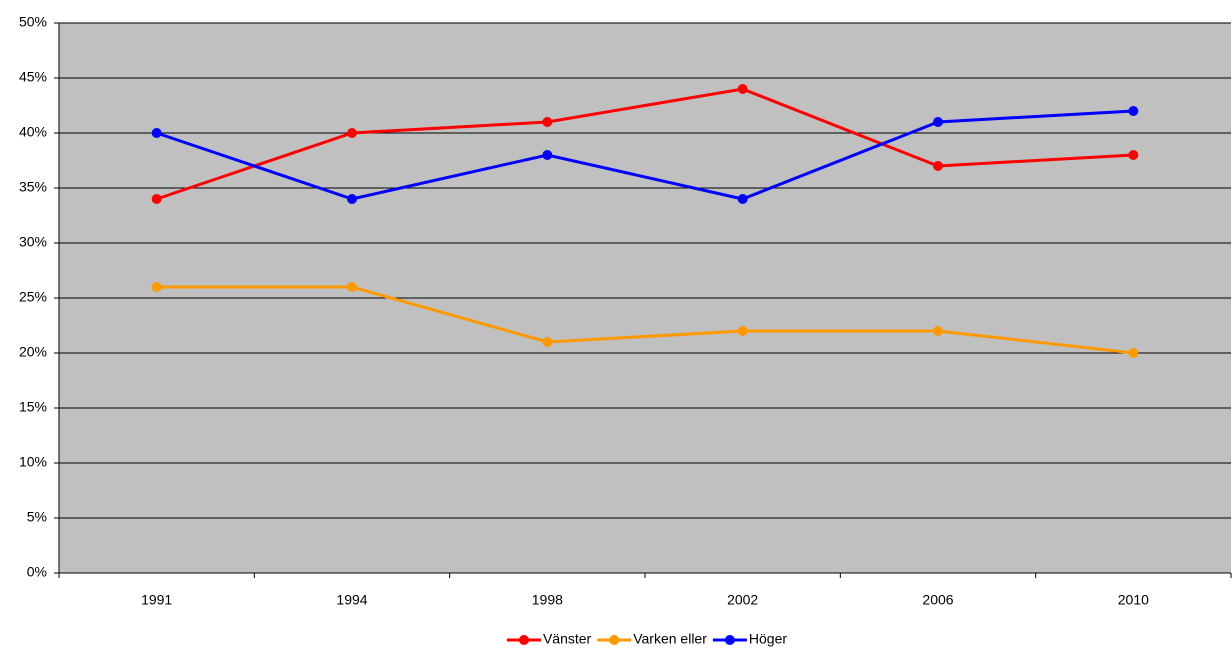 This screenshot has width=1232, height=648. What do you see at coordinates (670, 639) in the screenshot?
I see `legend-label: Varken eller` at bounding box center [670, 639].